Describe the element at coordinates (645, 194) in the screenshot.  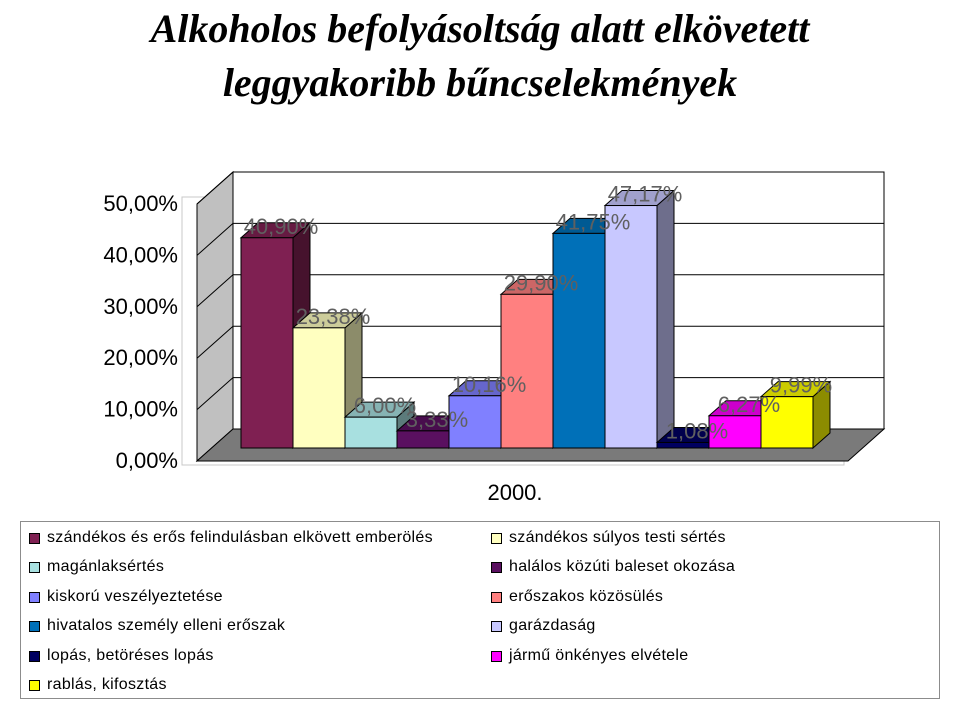
I see `data-label: 47,17%` at that location.